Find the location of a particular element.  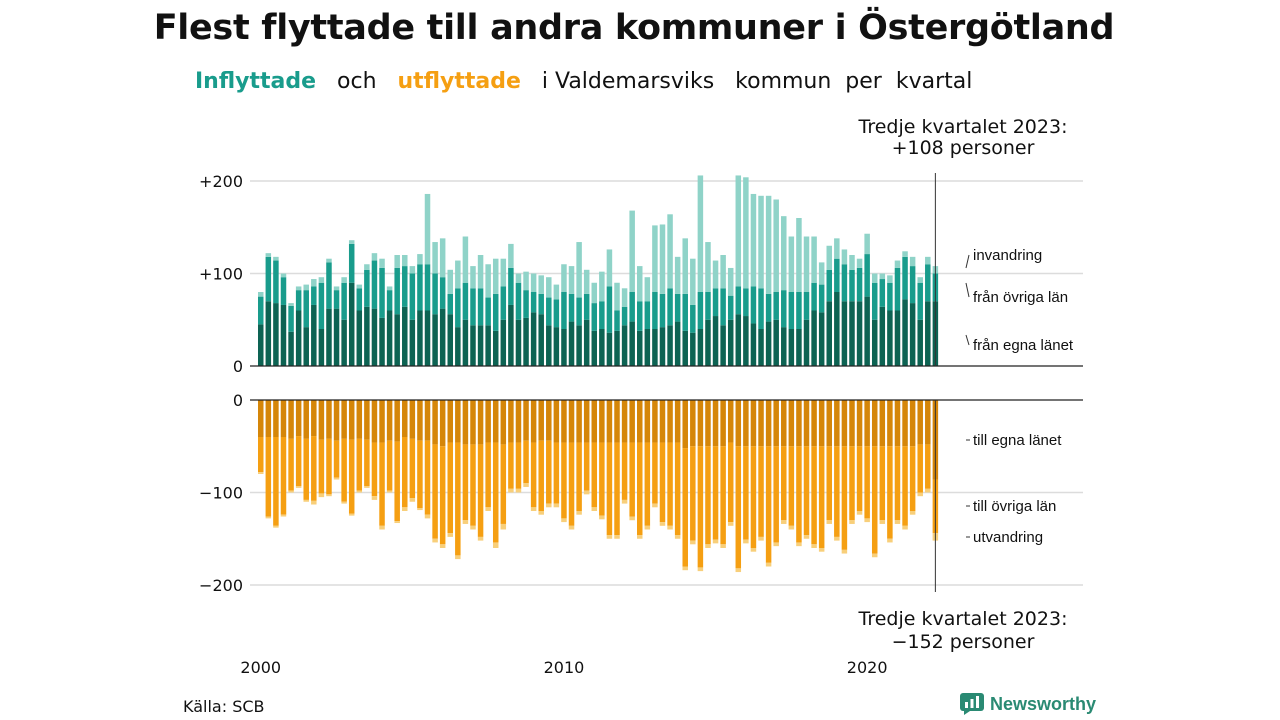

series-label-out: till egna länet is located at coordinates (1017, 440).